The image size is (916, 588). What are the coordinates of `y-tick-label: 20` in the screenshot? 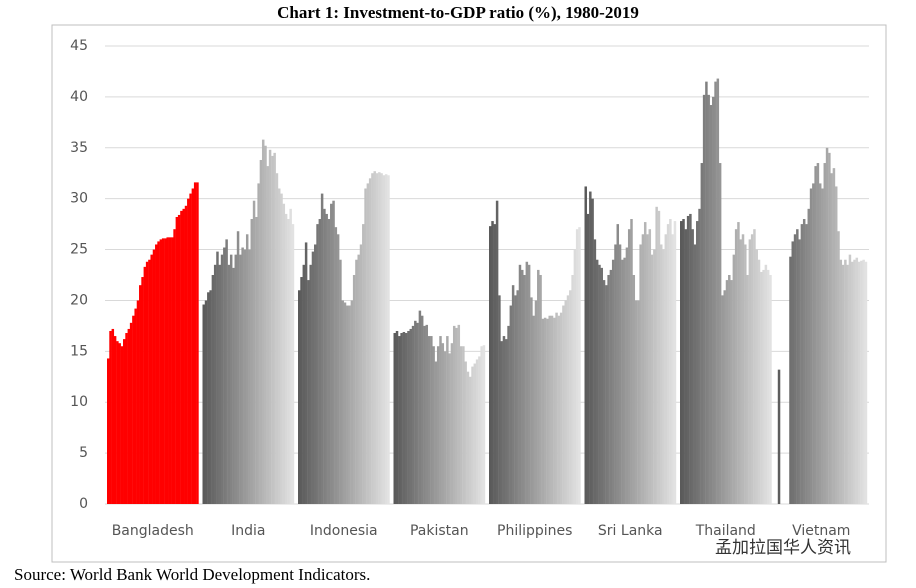 It's located at (79, 300).